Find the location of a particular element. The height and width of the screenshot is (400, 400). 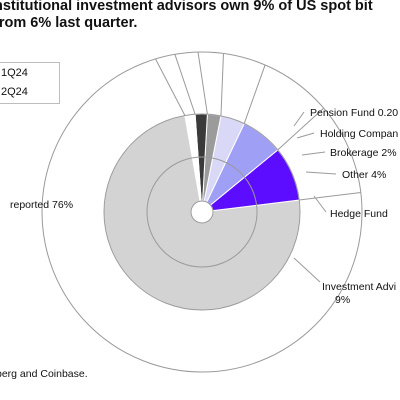

label-brokerage: Brokerage 2% is located at coordinates (363, 153).